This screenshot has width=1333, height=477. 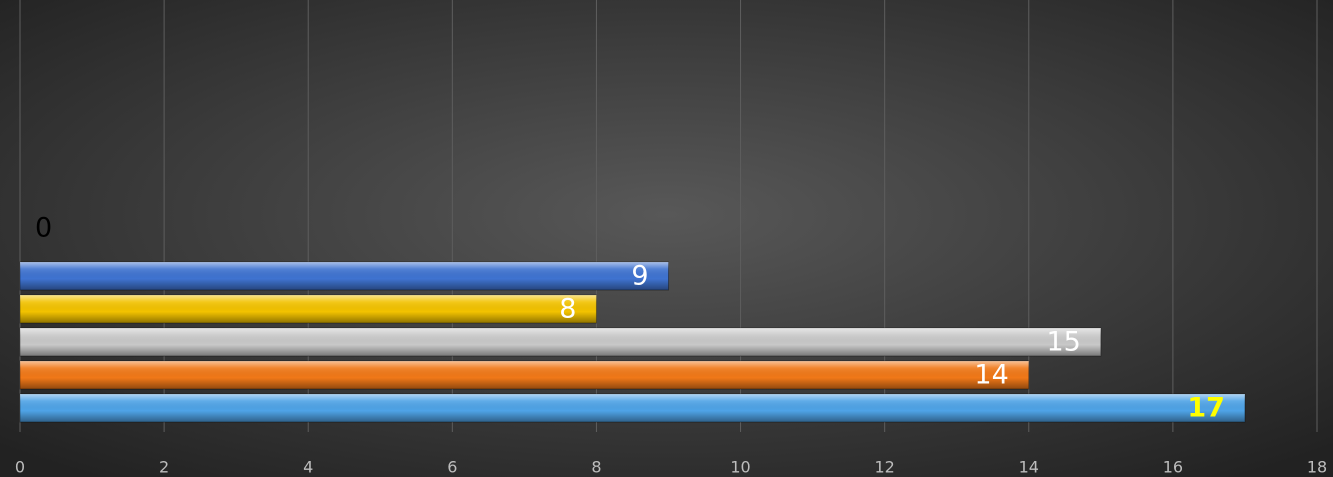 I want to click on x-tick-label: 0, so click(x=20, y=467).